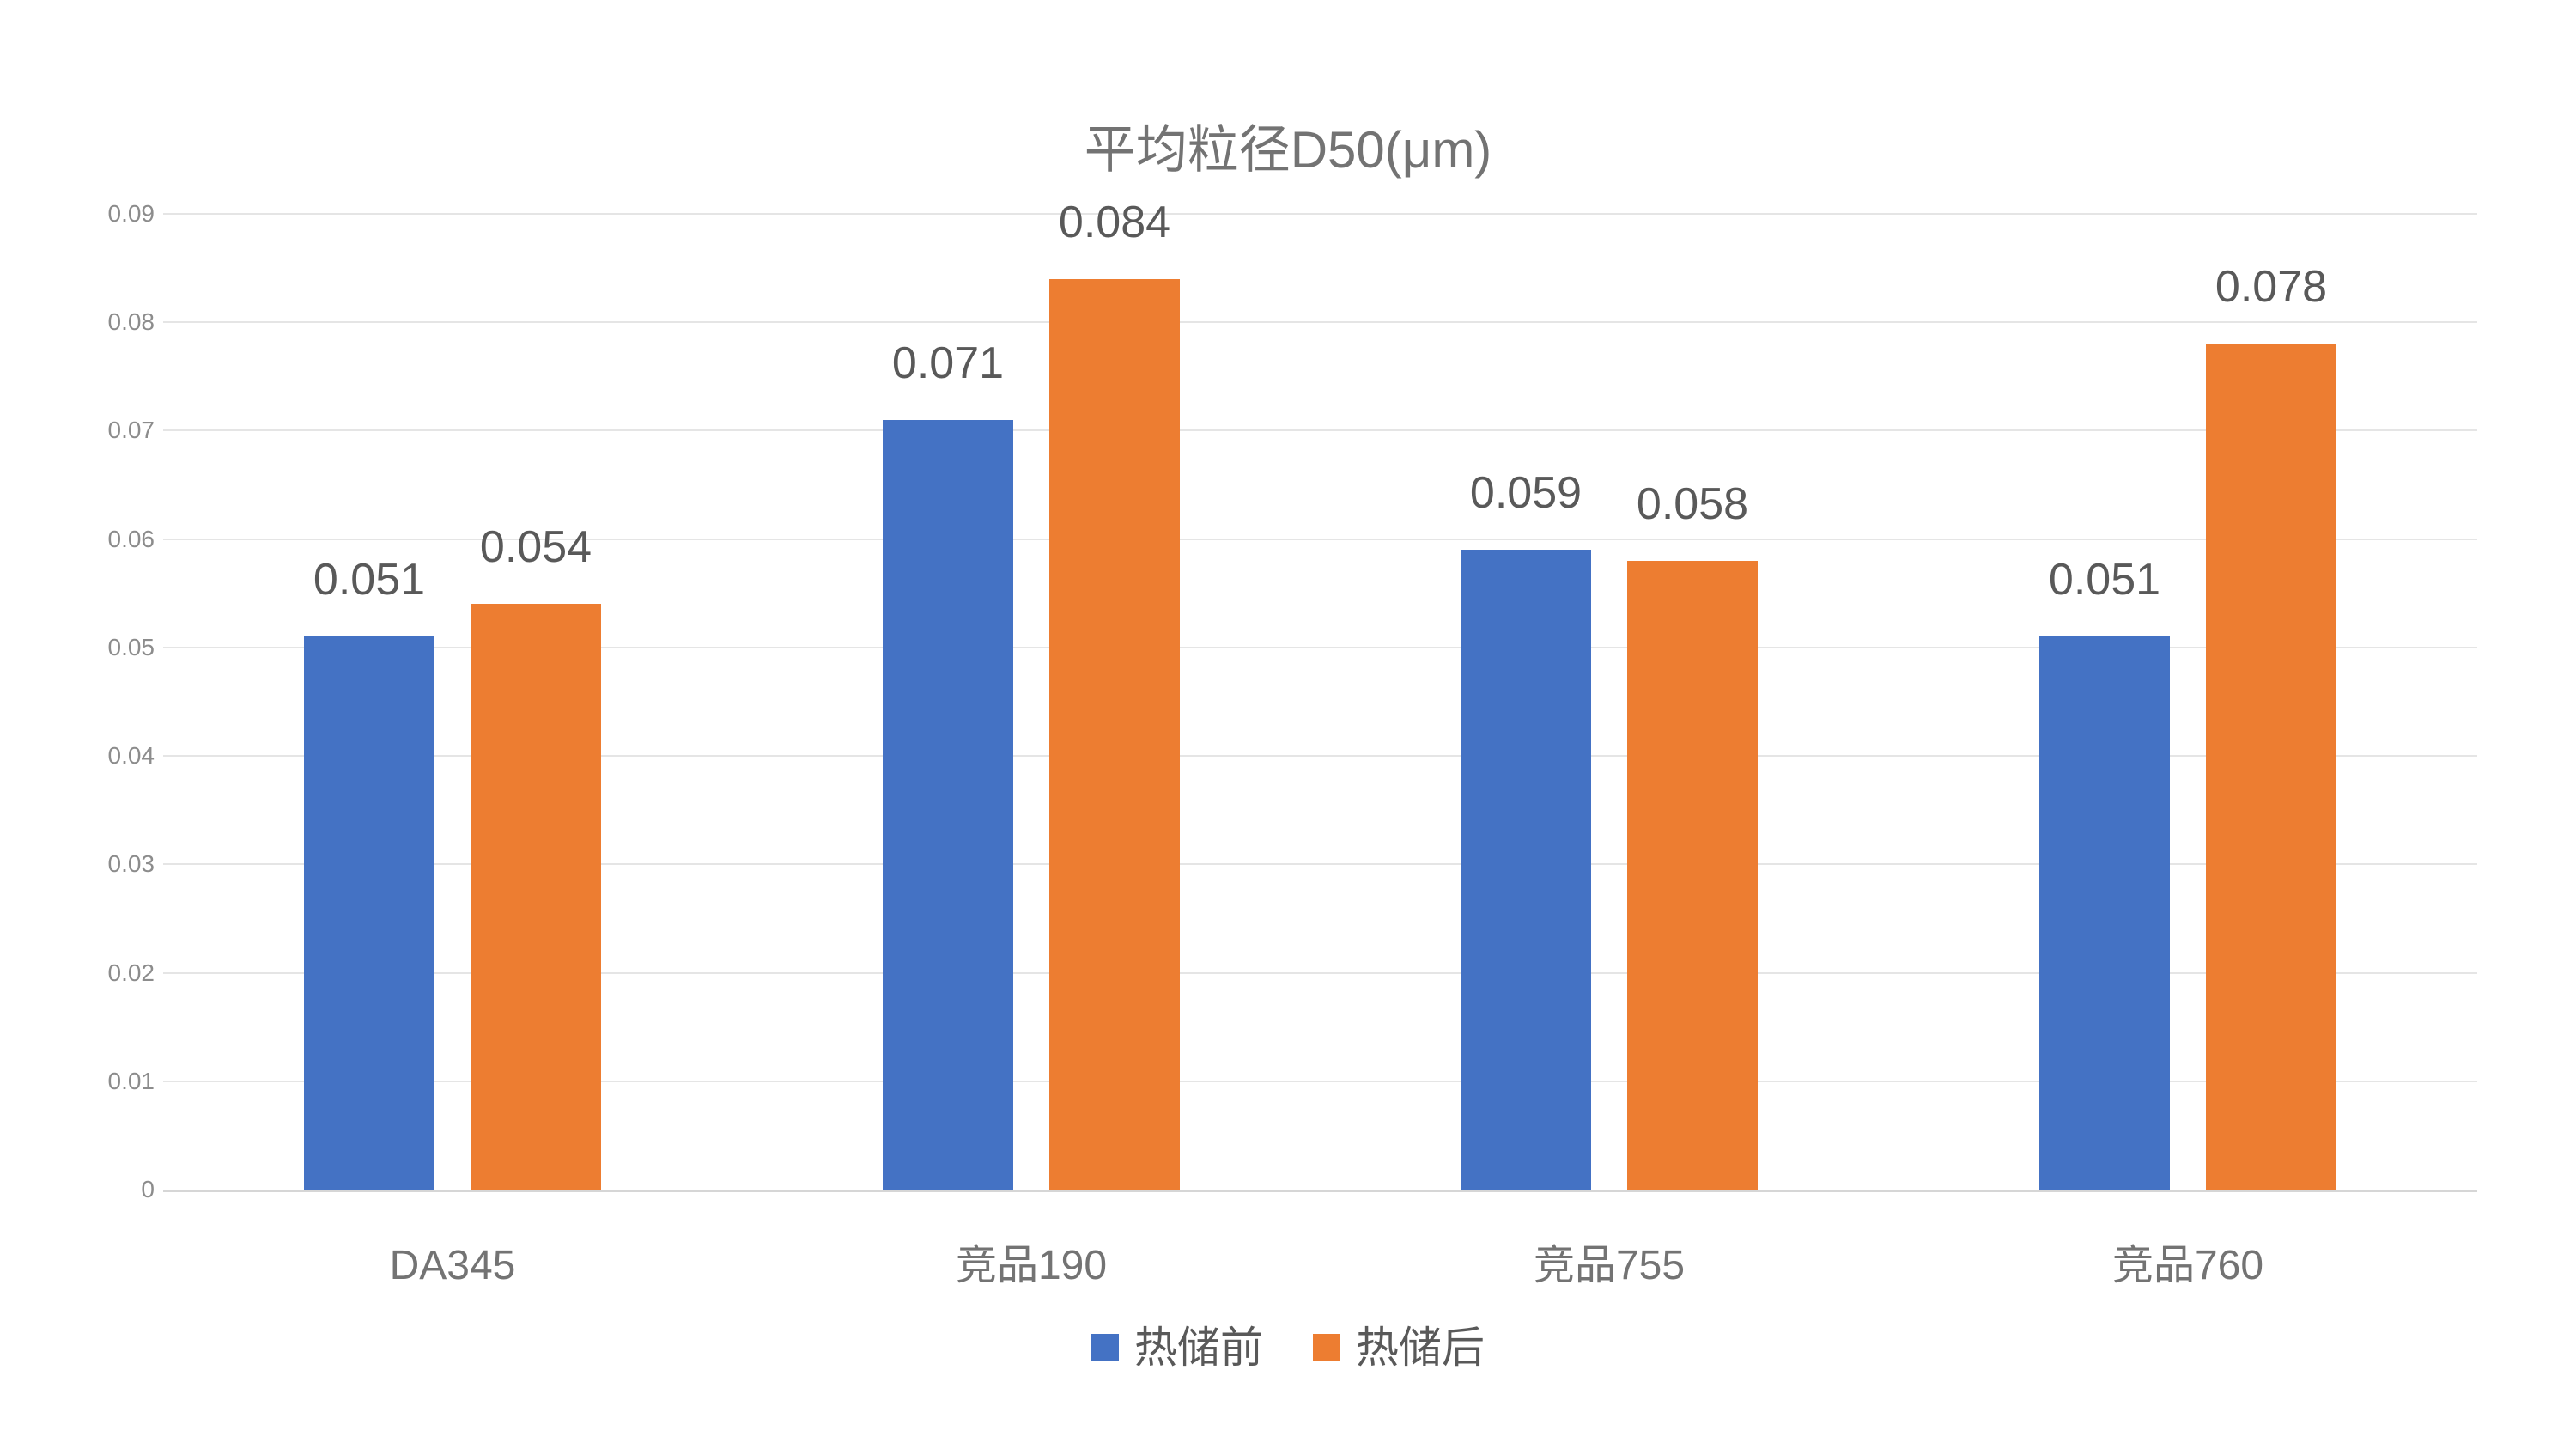 The height and width of the screenshot is (1449, 2576). Describe the element at coordinates (1199, 1348) in the screenshot. I see `legend-label: 热储前` at that location.